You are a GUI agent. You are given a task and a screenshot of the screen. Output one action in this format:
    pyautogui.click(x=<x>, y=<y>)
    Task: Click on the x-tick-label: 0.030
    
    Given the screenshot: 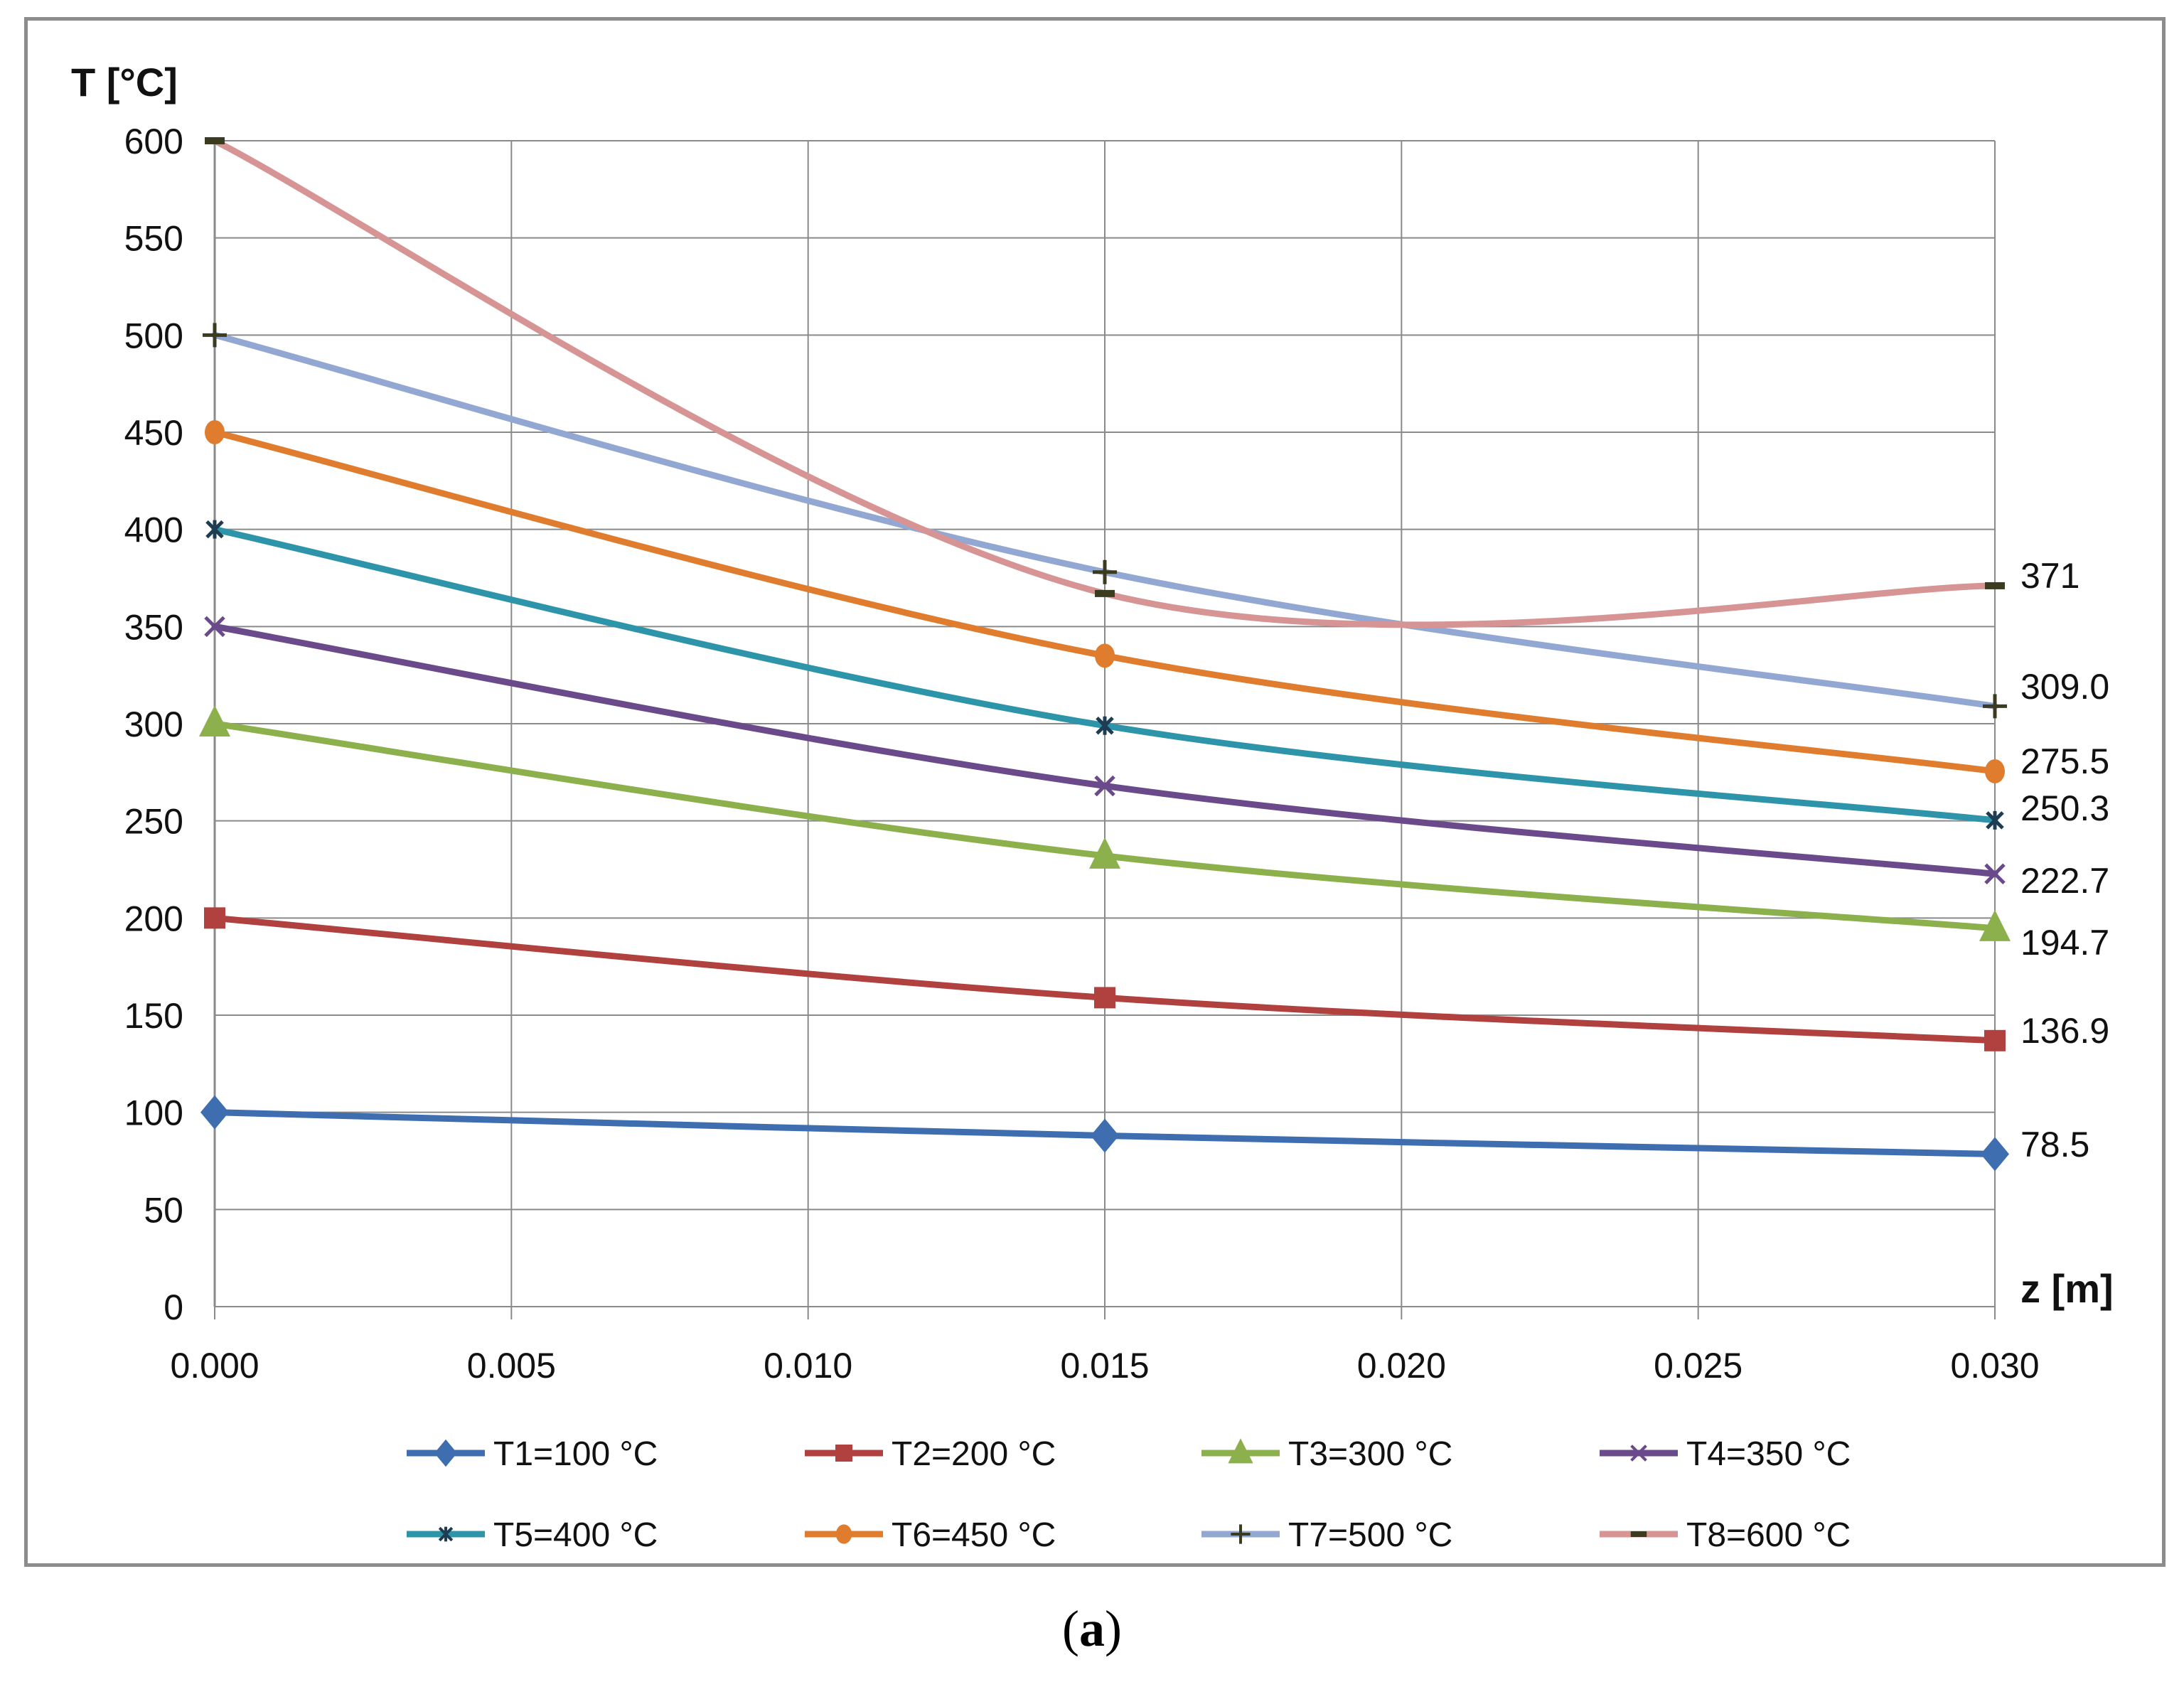 What is the action you would take?
    pyautogui.click(x=1995, y=1366)
    